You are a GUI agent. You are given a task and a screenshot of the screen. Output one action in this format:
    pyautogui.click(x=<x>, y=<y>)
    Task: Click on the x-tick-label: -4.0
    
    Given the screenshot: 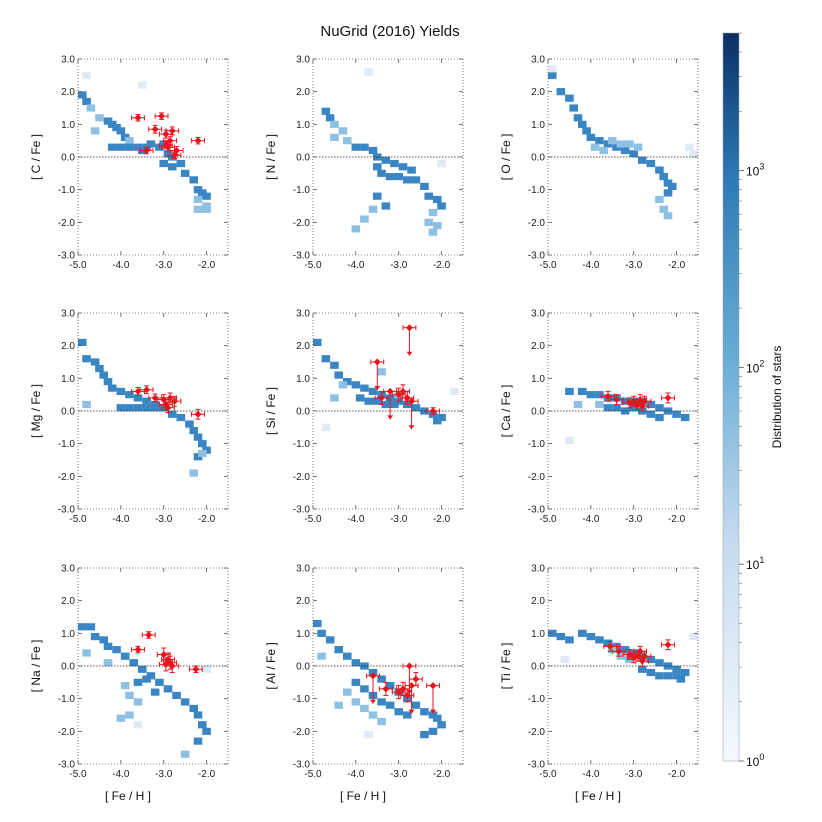 What is the action you would take?
    pyautogui.click(x=121, y=519)
    